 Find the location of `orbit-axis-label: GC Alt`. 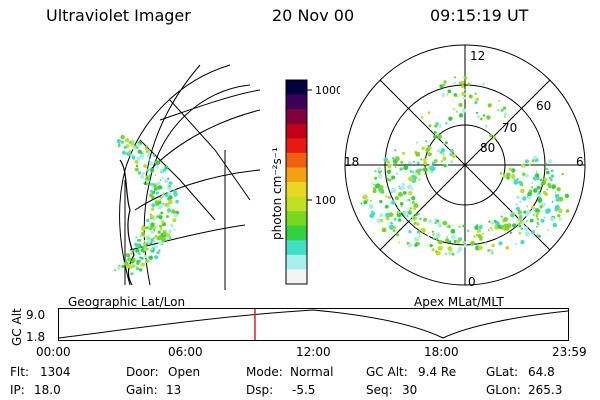

orbit-axis-label: GC Alt is located at coordinates (17, 327).